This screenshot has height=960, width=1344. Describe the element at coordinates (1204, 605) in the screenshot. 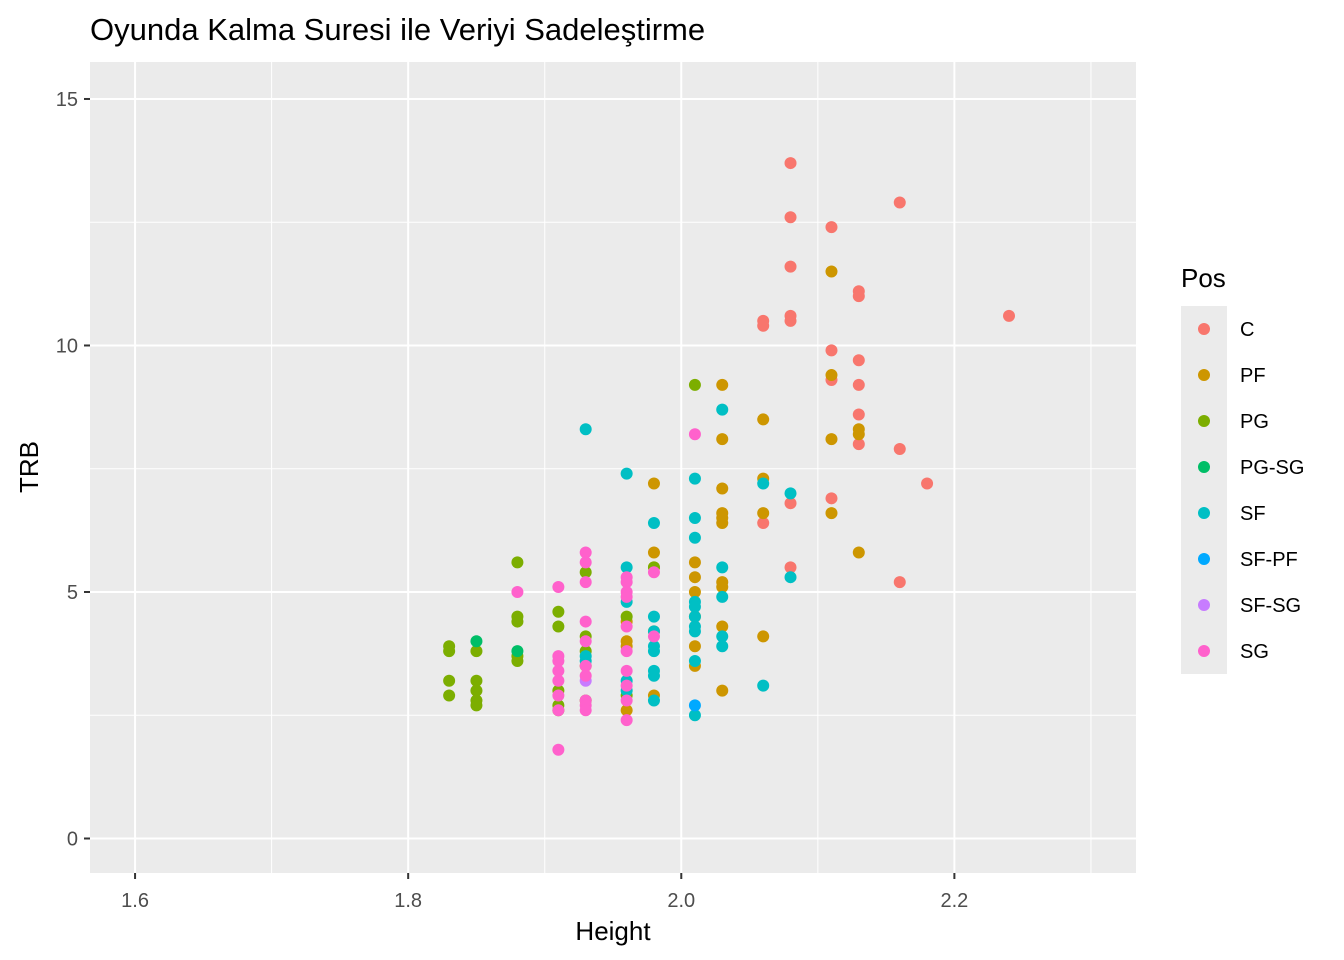

I see `legend-key-sf-sg` at that location.